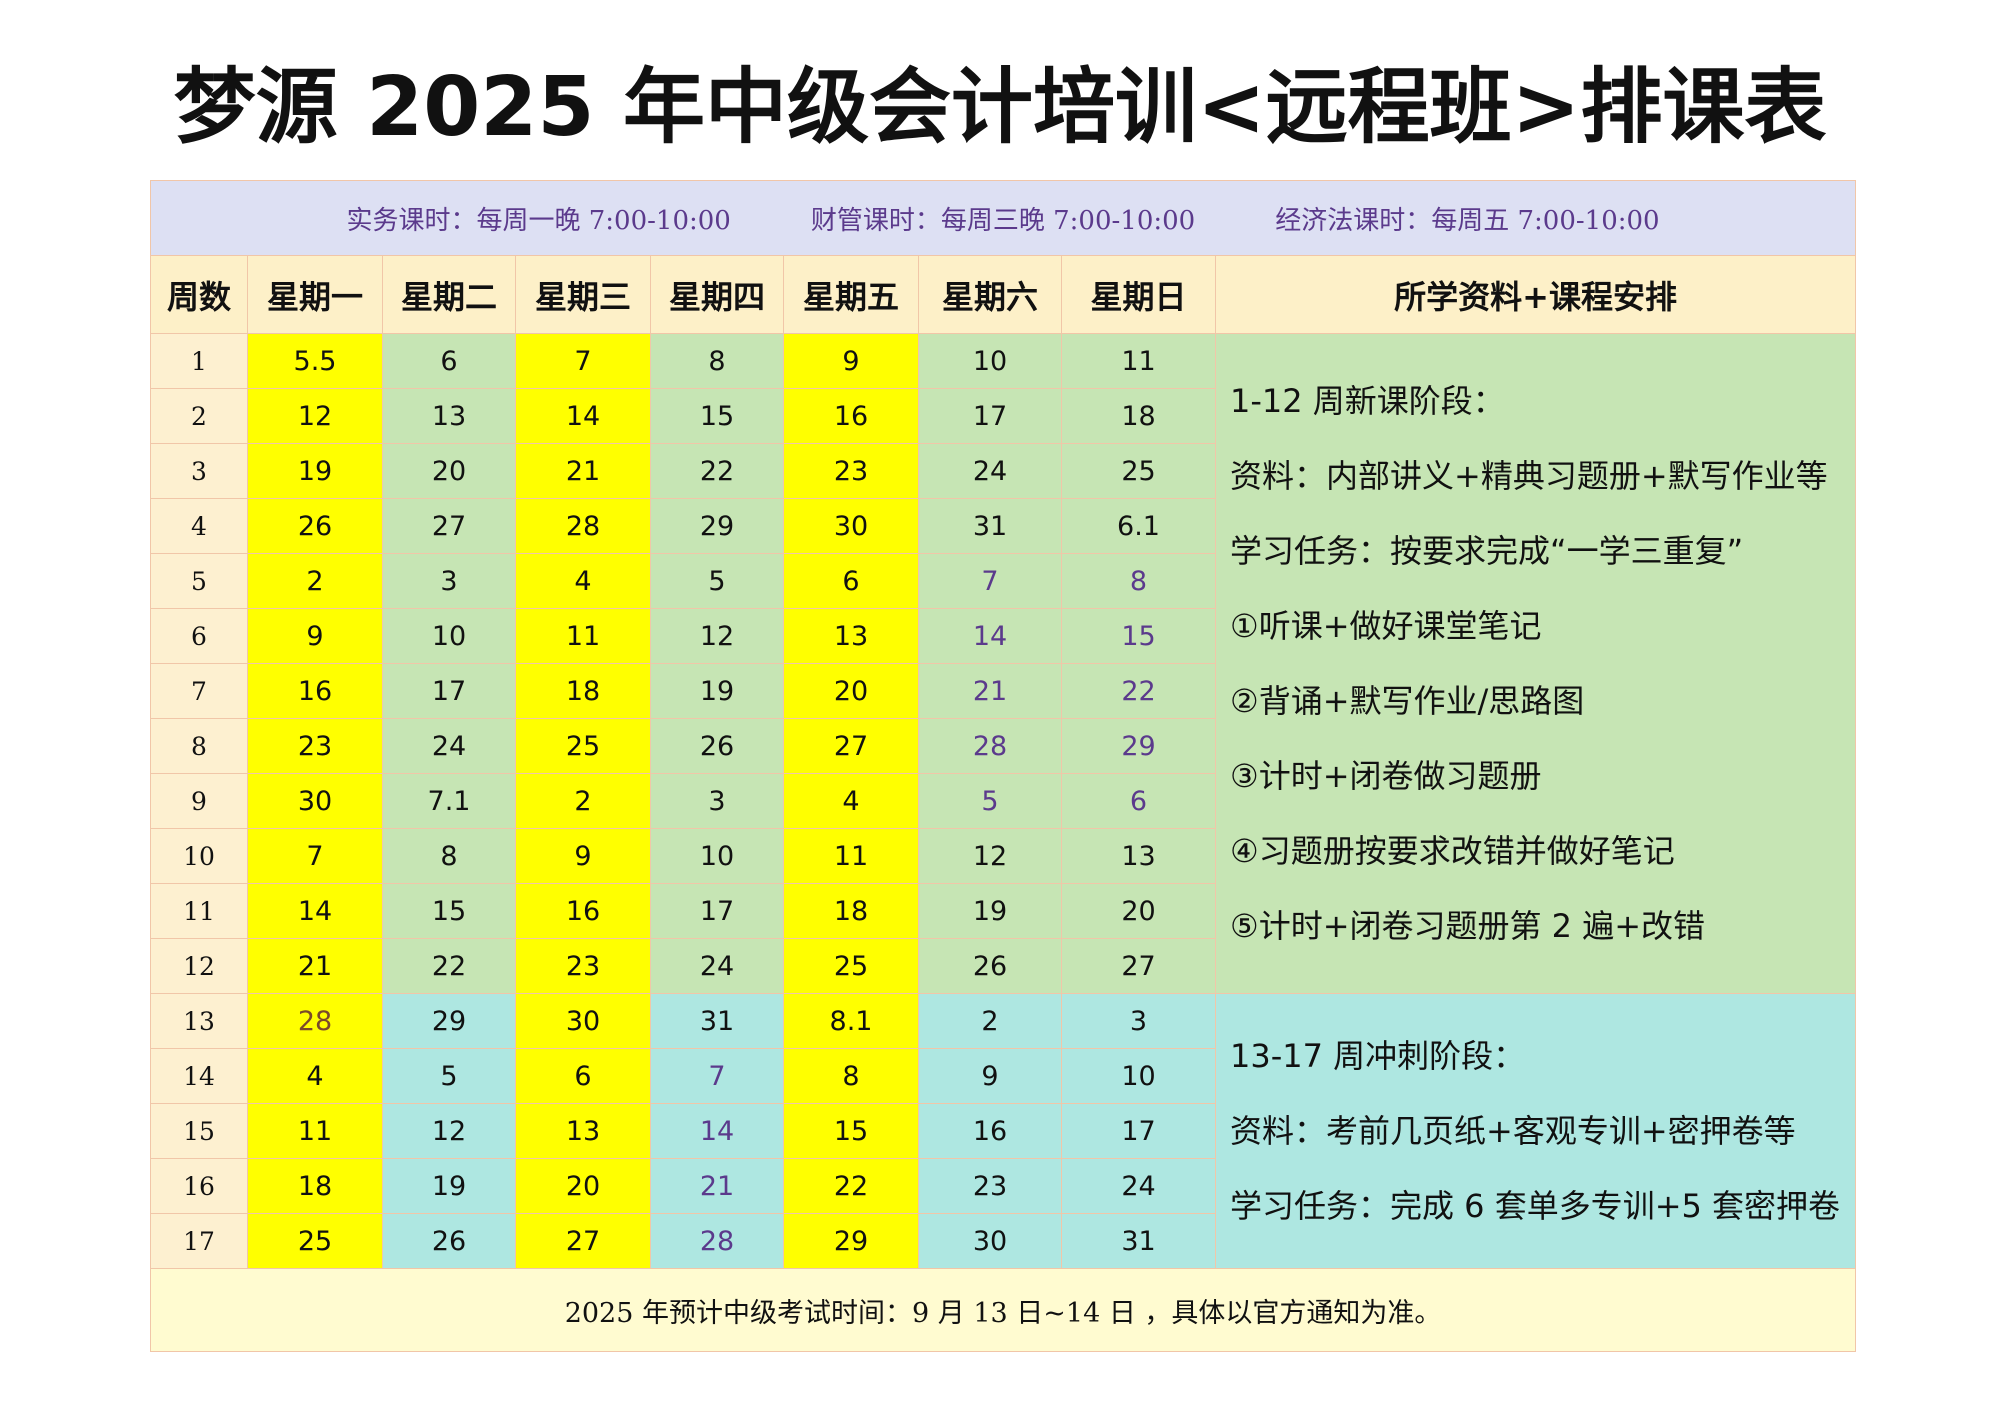  I want to click on table-row: 11 14 15 16 17 18 19 20, so click(1003, 911).